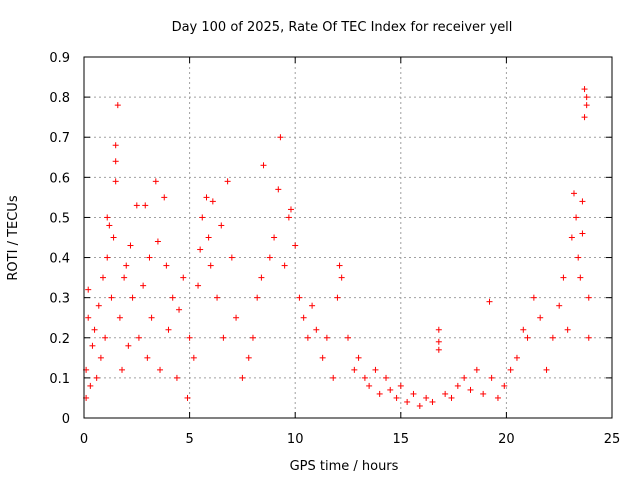 The image size is (640, 480). I want to click on y-tick-label: 0.3, so click(59, 299).